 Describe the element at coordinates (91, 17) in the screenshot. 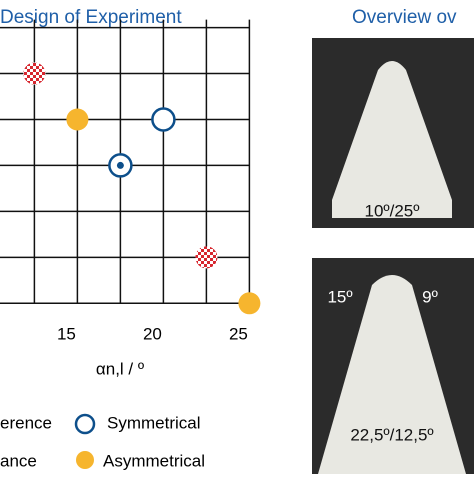

I see `chart-title: Design of Experiment` at that location.